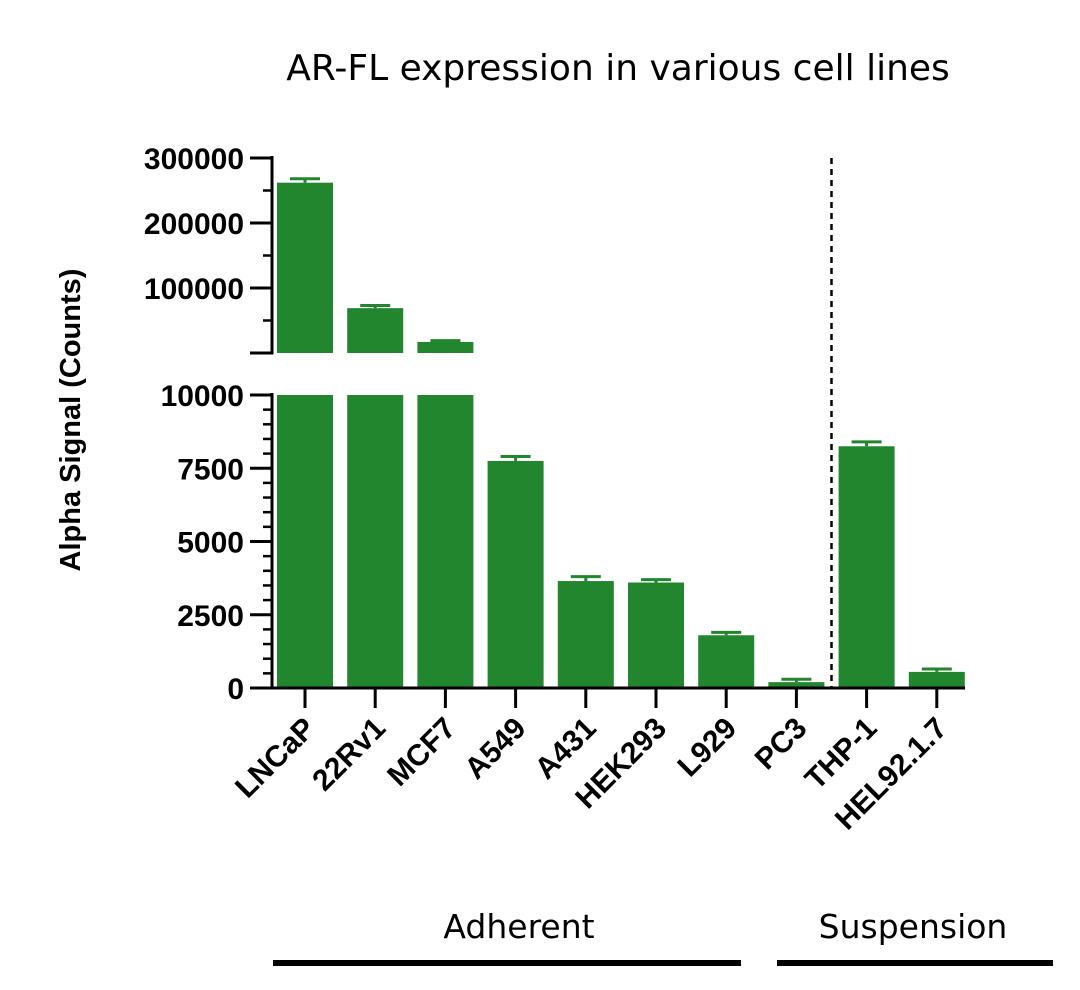 The width and height of the screenshot is (1080, 990). Describe the element at coordinates (235, 689) in the screenshot. I see `y-tick-label: 0` at that location.